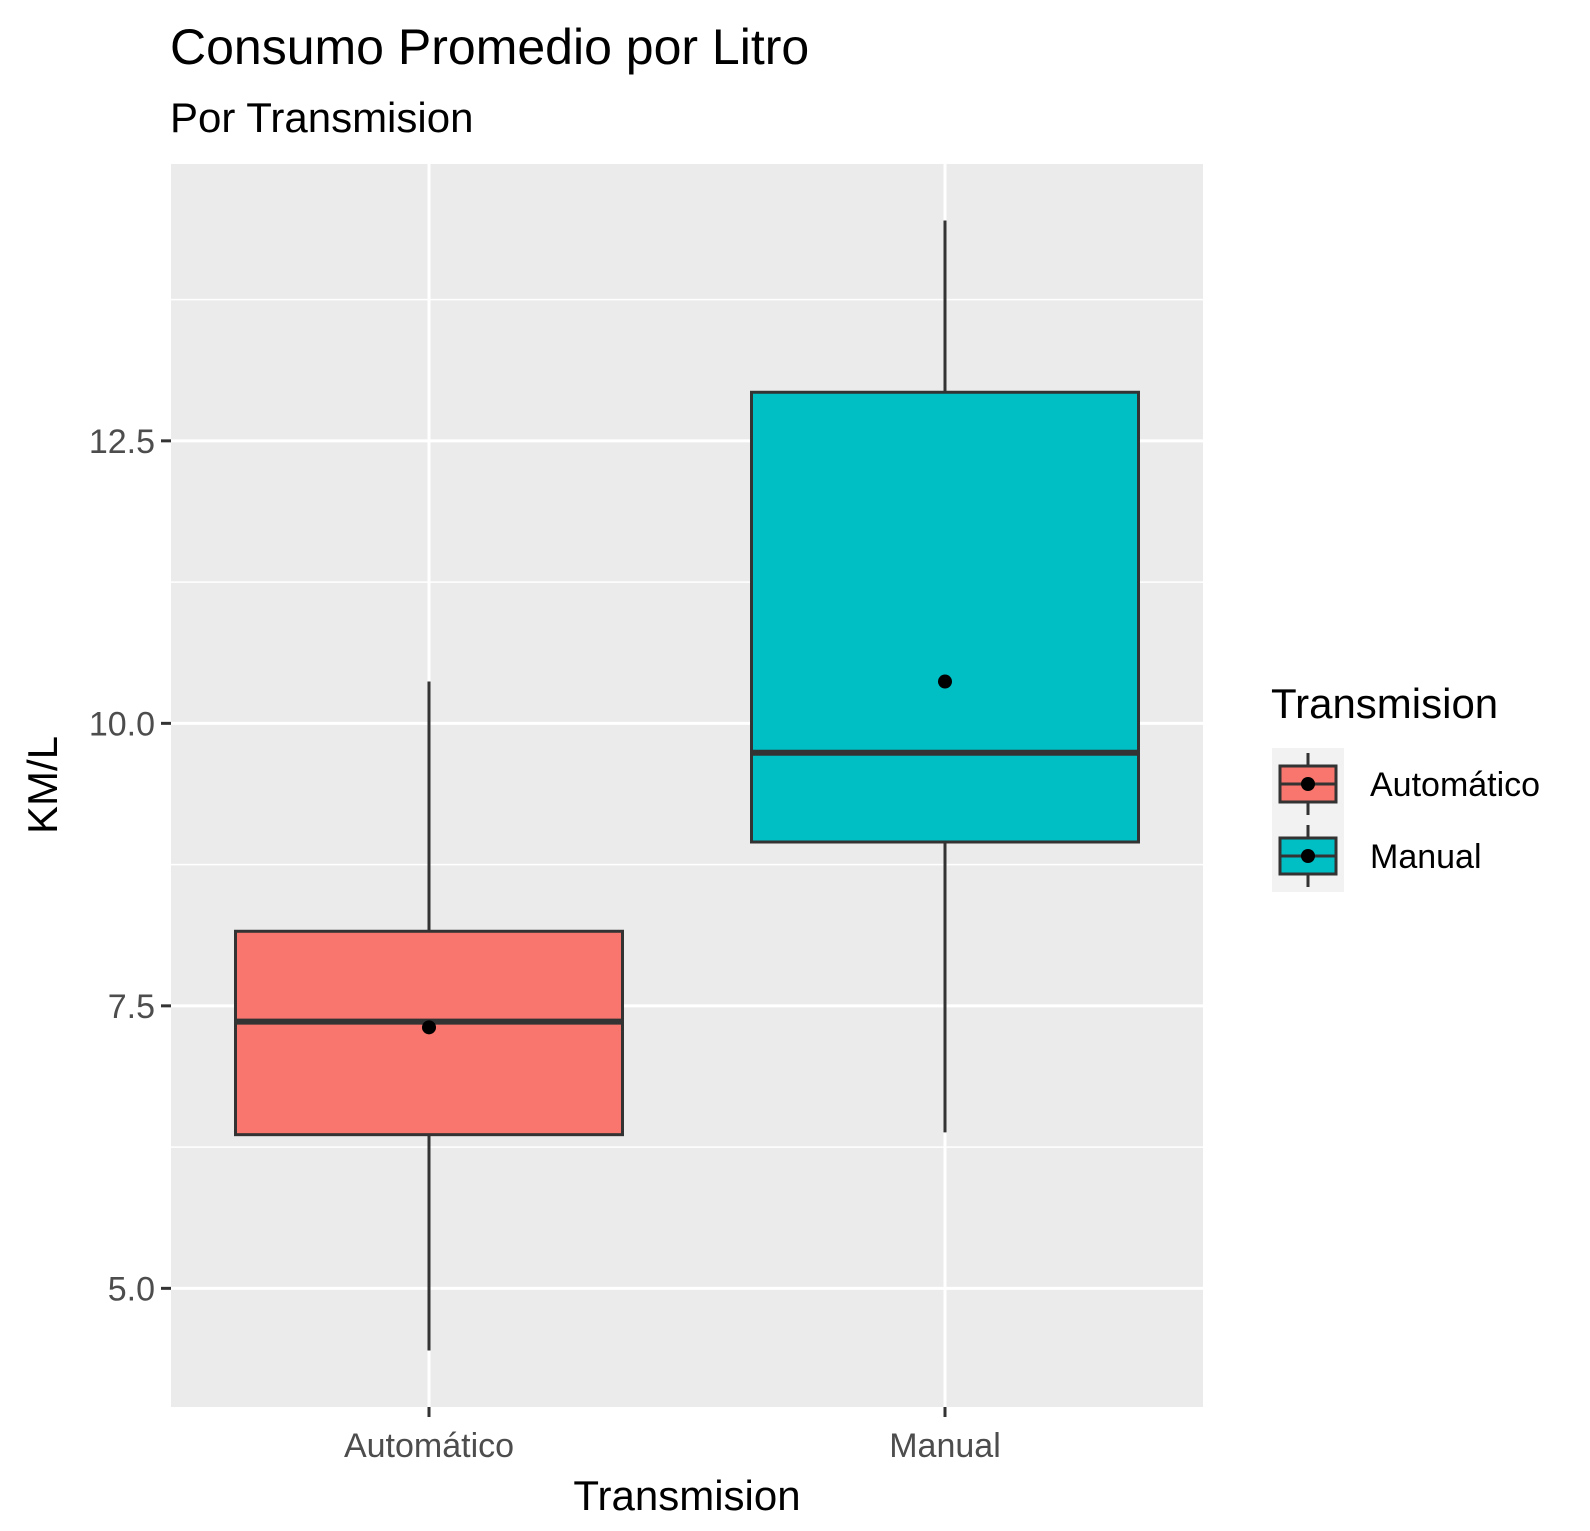  What do you see at coordinates (321, 117) in the screenshot?
I see `chart-subtitle: Por Transmision` at bounding box center [321, 117].